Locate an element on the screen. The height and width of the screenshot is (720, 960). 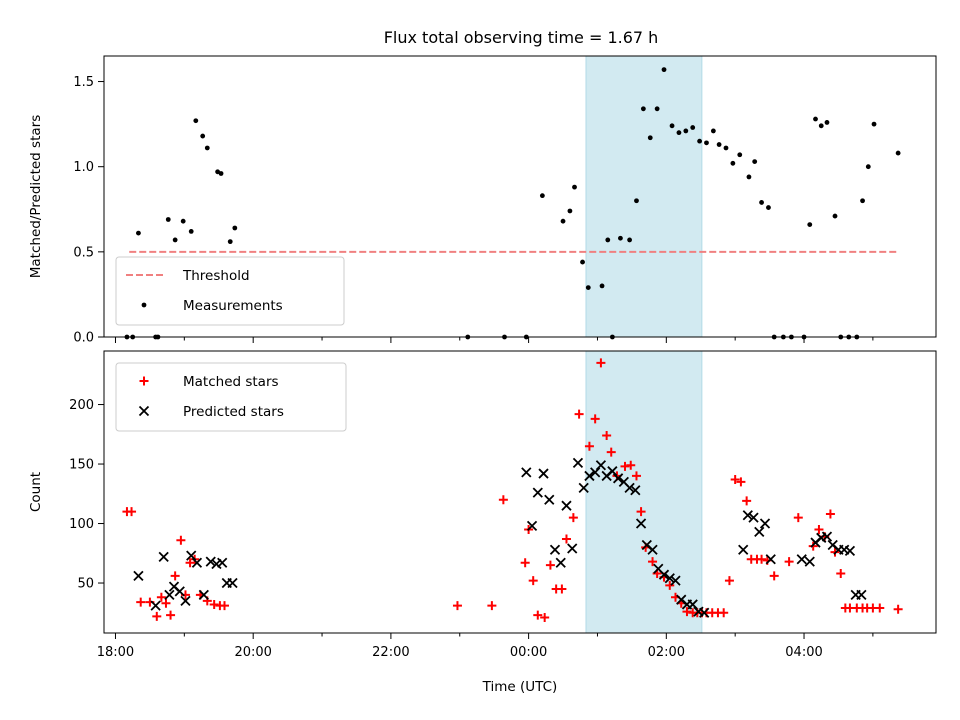
x-tick-label: 00:00 is located at coordinates (528, 652).